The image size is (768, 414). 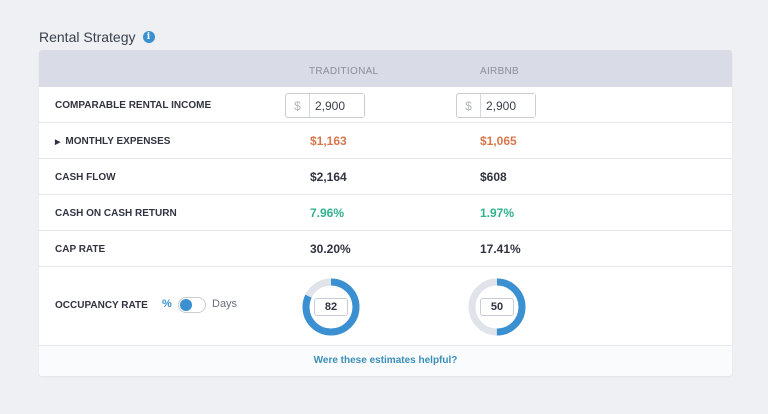 What do you see at coordinates (327, 213) in the screenshot?
I see `traditional-value: 7.96%` at bounding box center [327, 213].